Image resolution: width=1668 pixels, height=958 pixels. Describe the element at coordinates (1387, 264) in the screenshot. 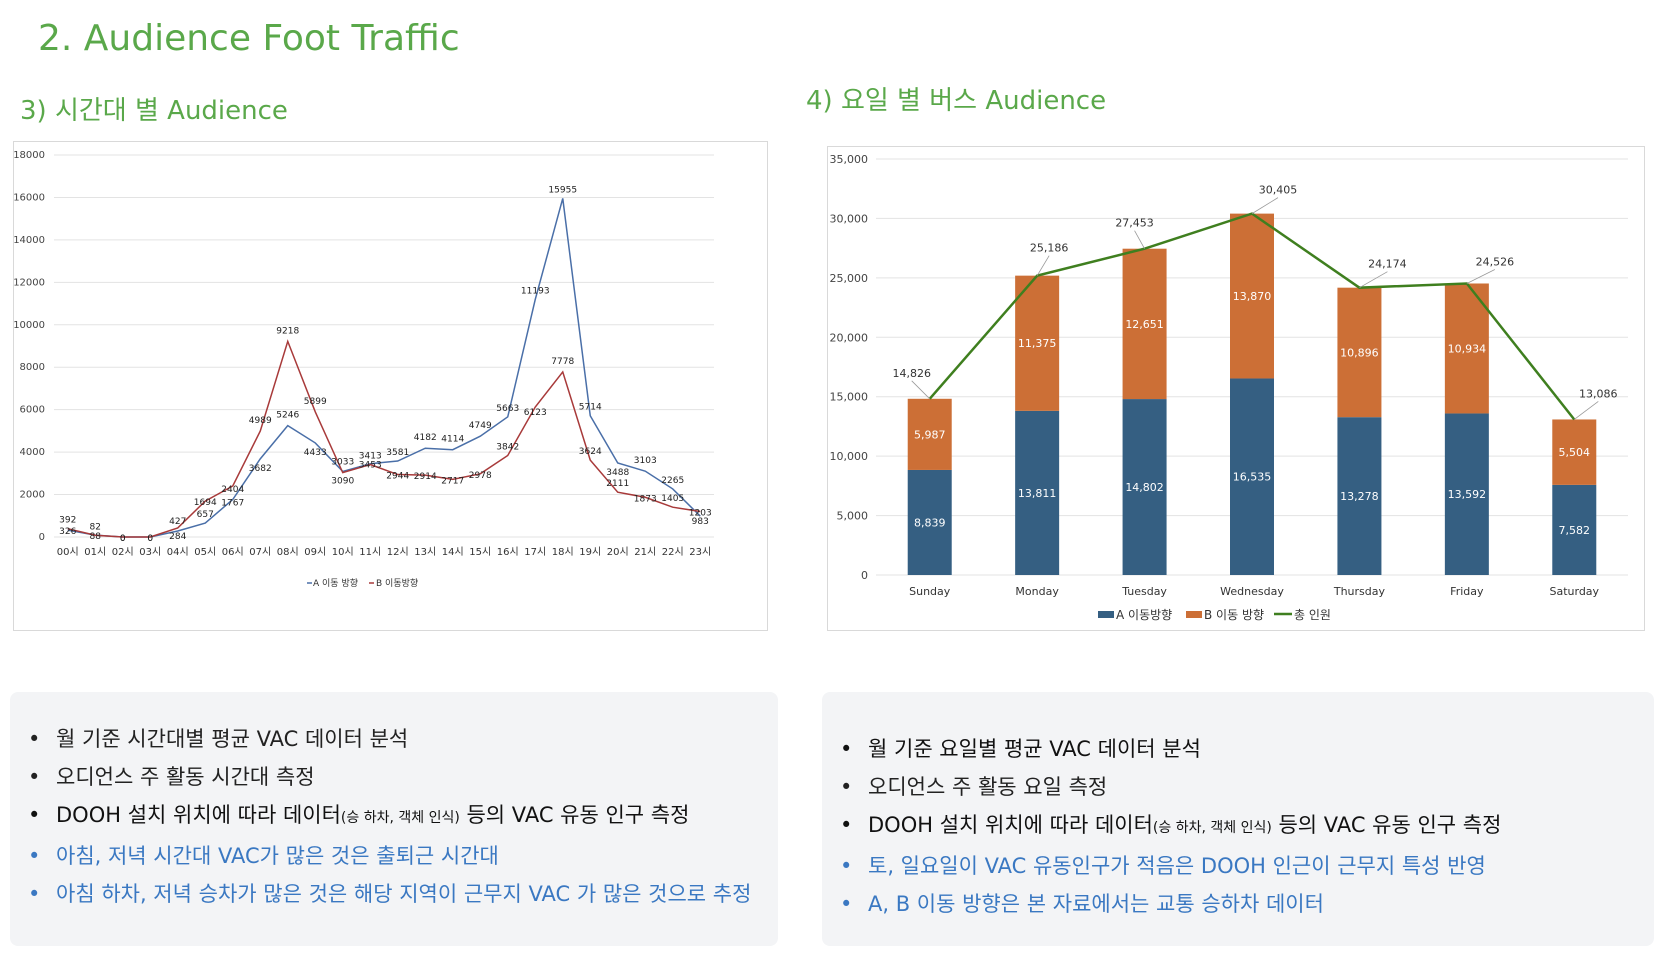

I see `total-label: 24,174` at that location.